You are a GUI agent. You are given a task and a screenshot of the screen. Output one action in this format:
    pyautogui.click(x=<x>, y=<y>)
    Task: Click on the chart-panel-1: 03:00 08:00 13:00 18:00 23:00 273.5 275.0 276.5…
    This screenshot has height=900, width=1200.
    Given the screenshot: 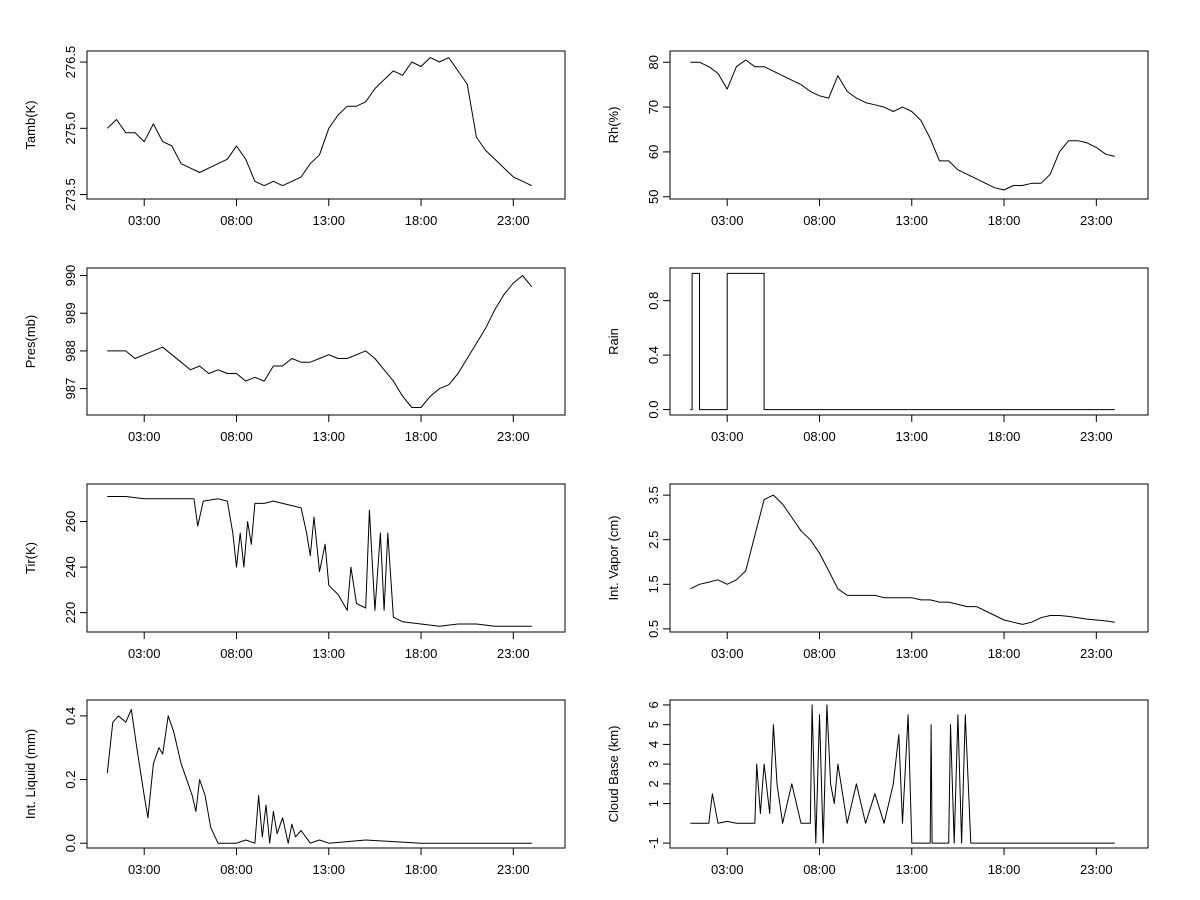 What is the action you would take?
    pyautogui.click(x=294, y=137)
    